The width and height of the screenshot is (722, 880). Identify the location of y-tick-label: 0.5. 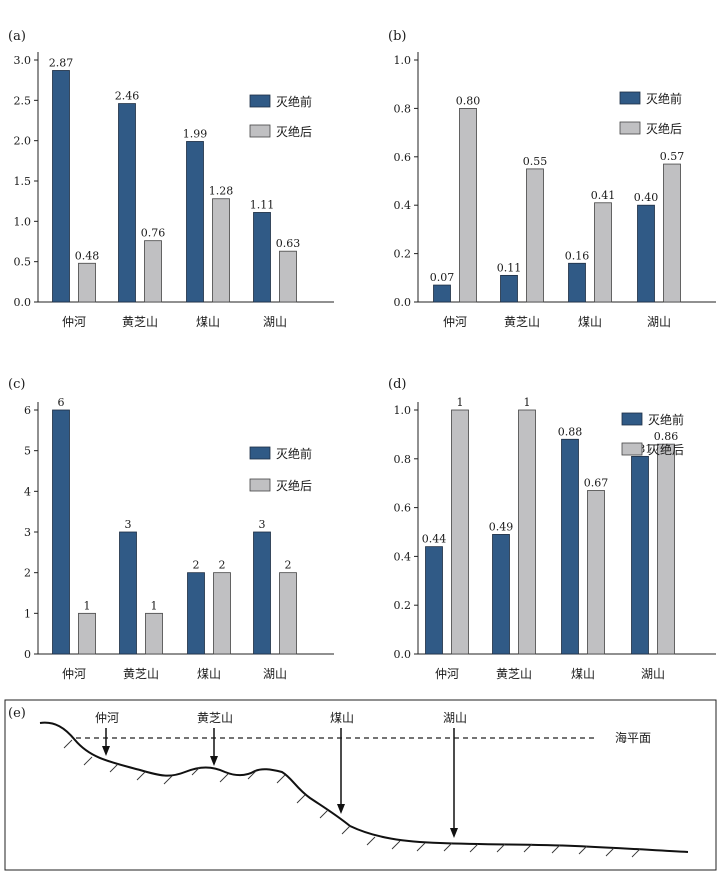
(23, 262).